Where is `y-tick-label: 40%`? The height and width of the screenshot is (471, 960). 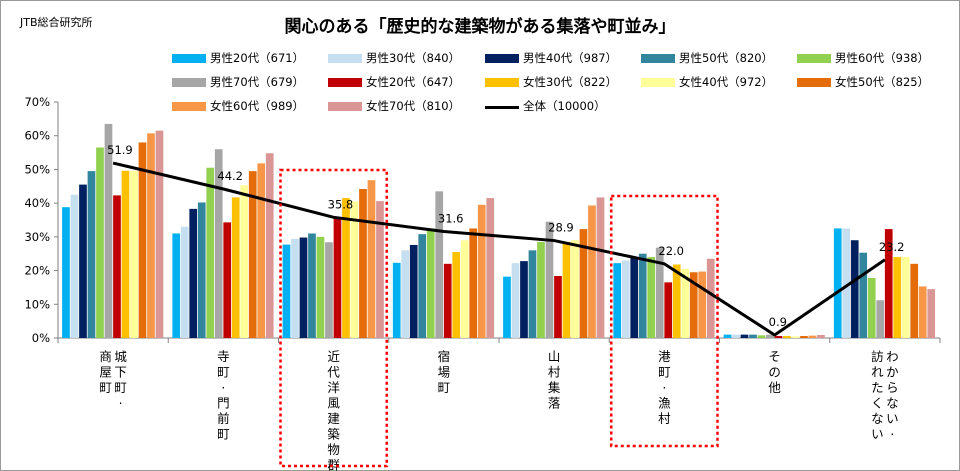
y-tick-label: 40% is located at coordinates (37, 203).